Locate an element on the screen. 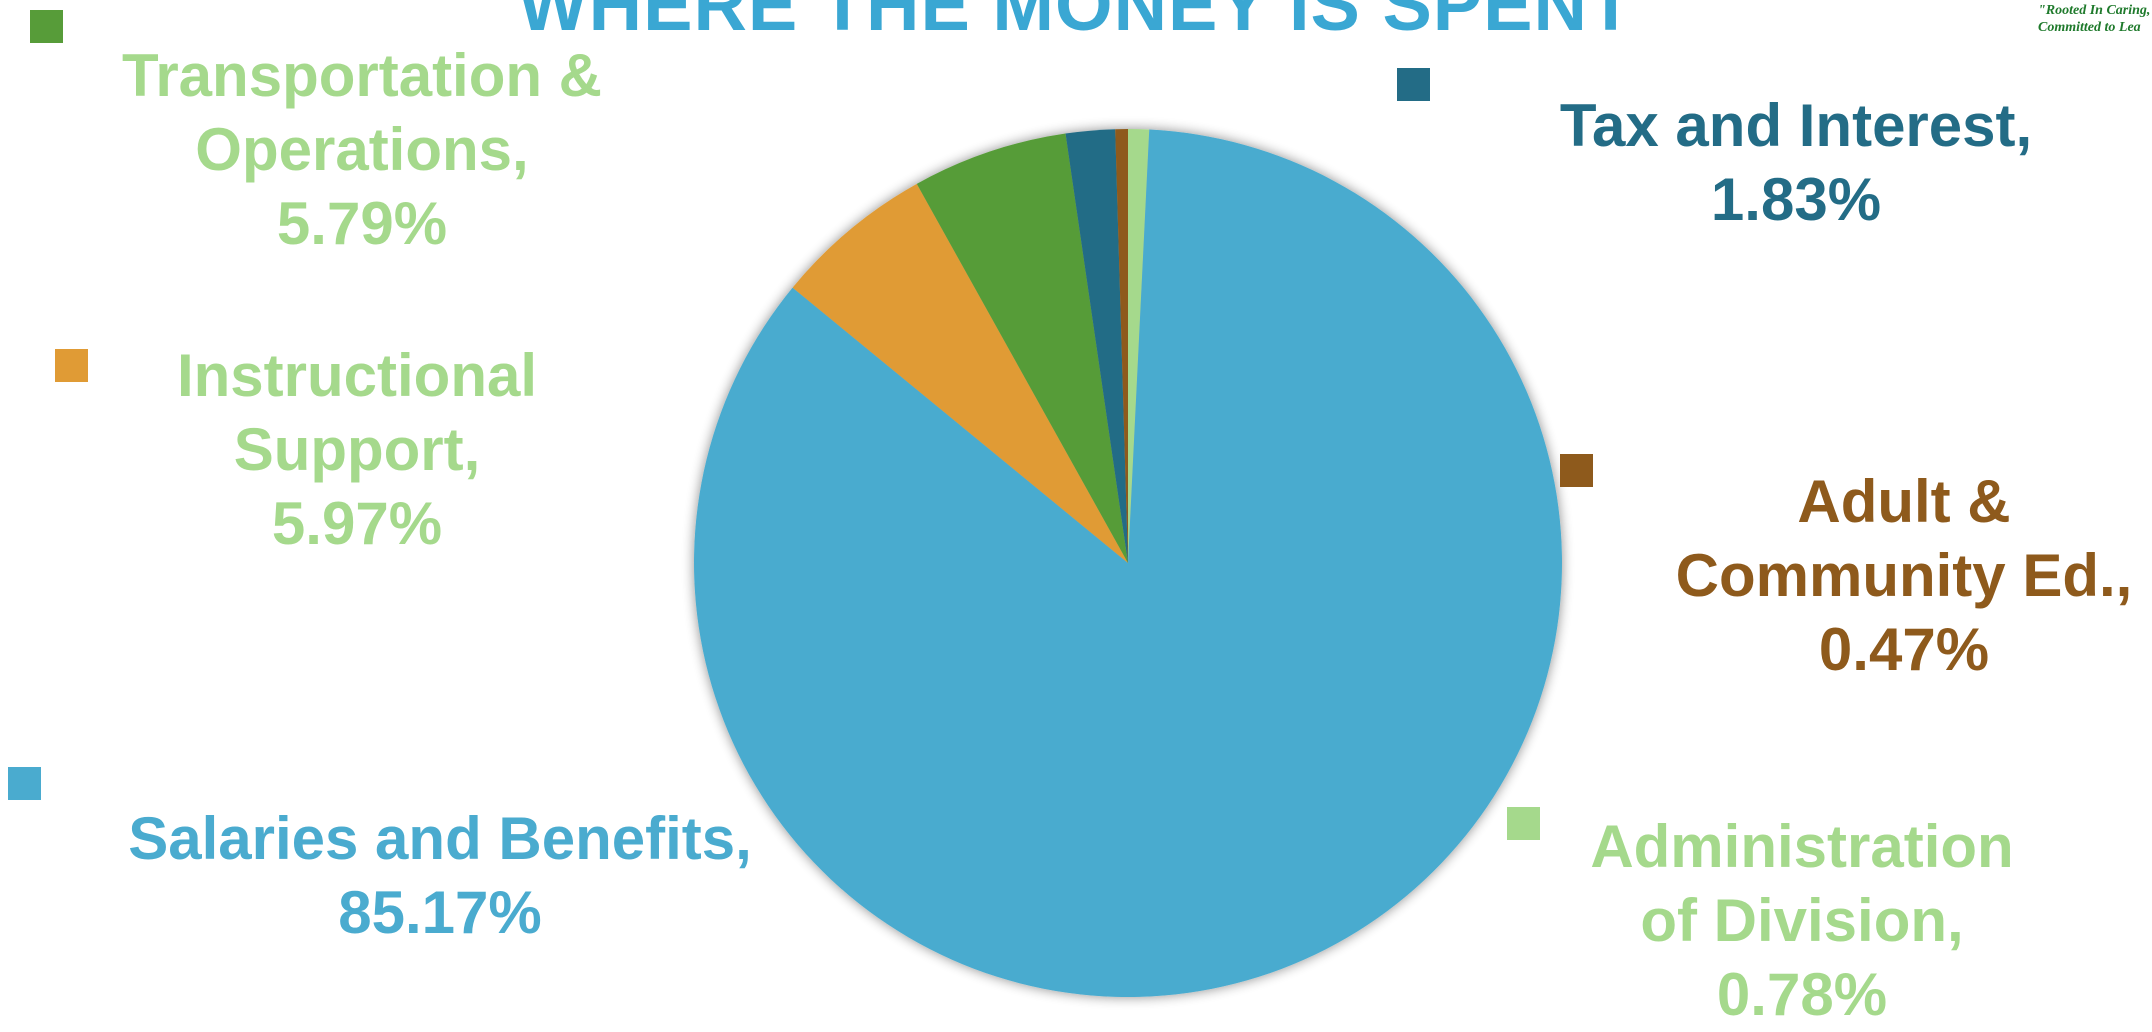  data-label-line: Administration is located at coordinates (1802, 846).